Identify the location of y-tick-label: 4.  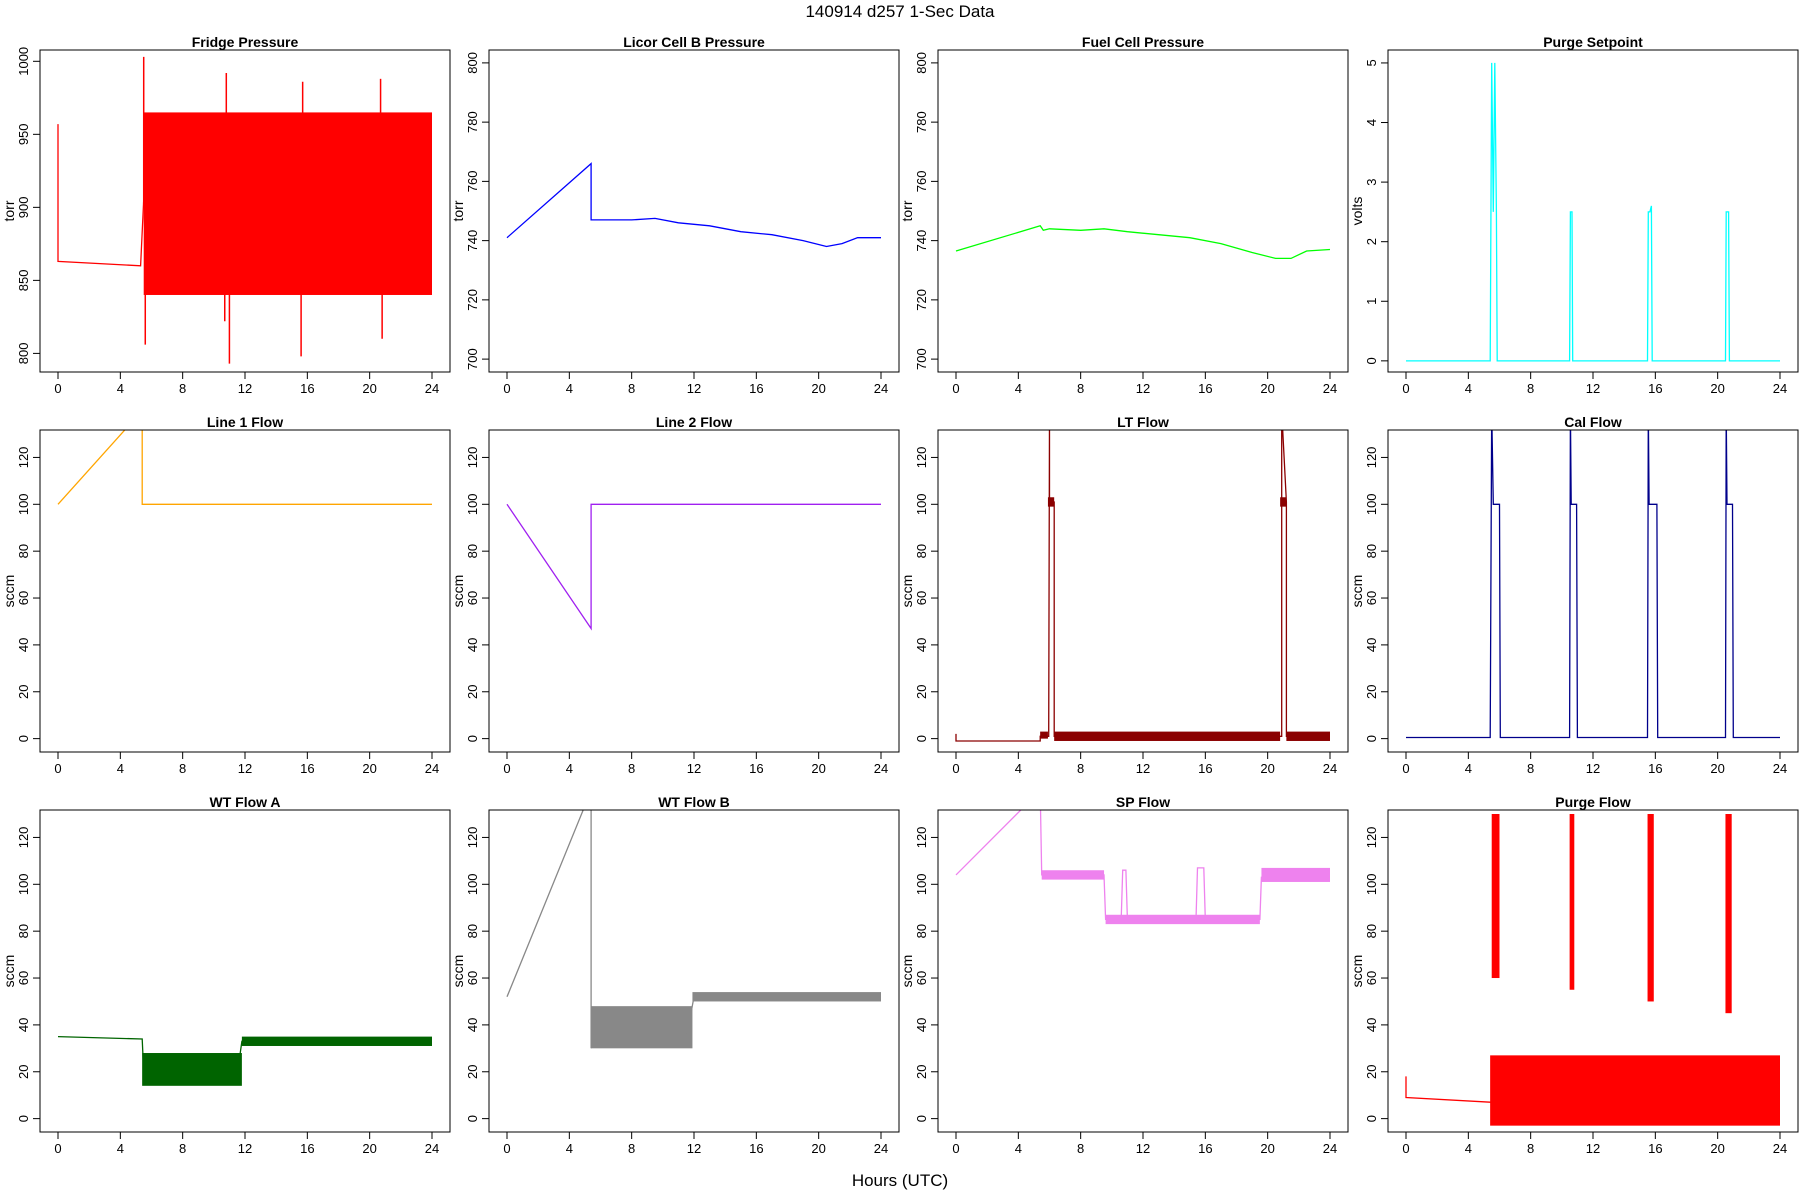
(1371, 122).